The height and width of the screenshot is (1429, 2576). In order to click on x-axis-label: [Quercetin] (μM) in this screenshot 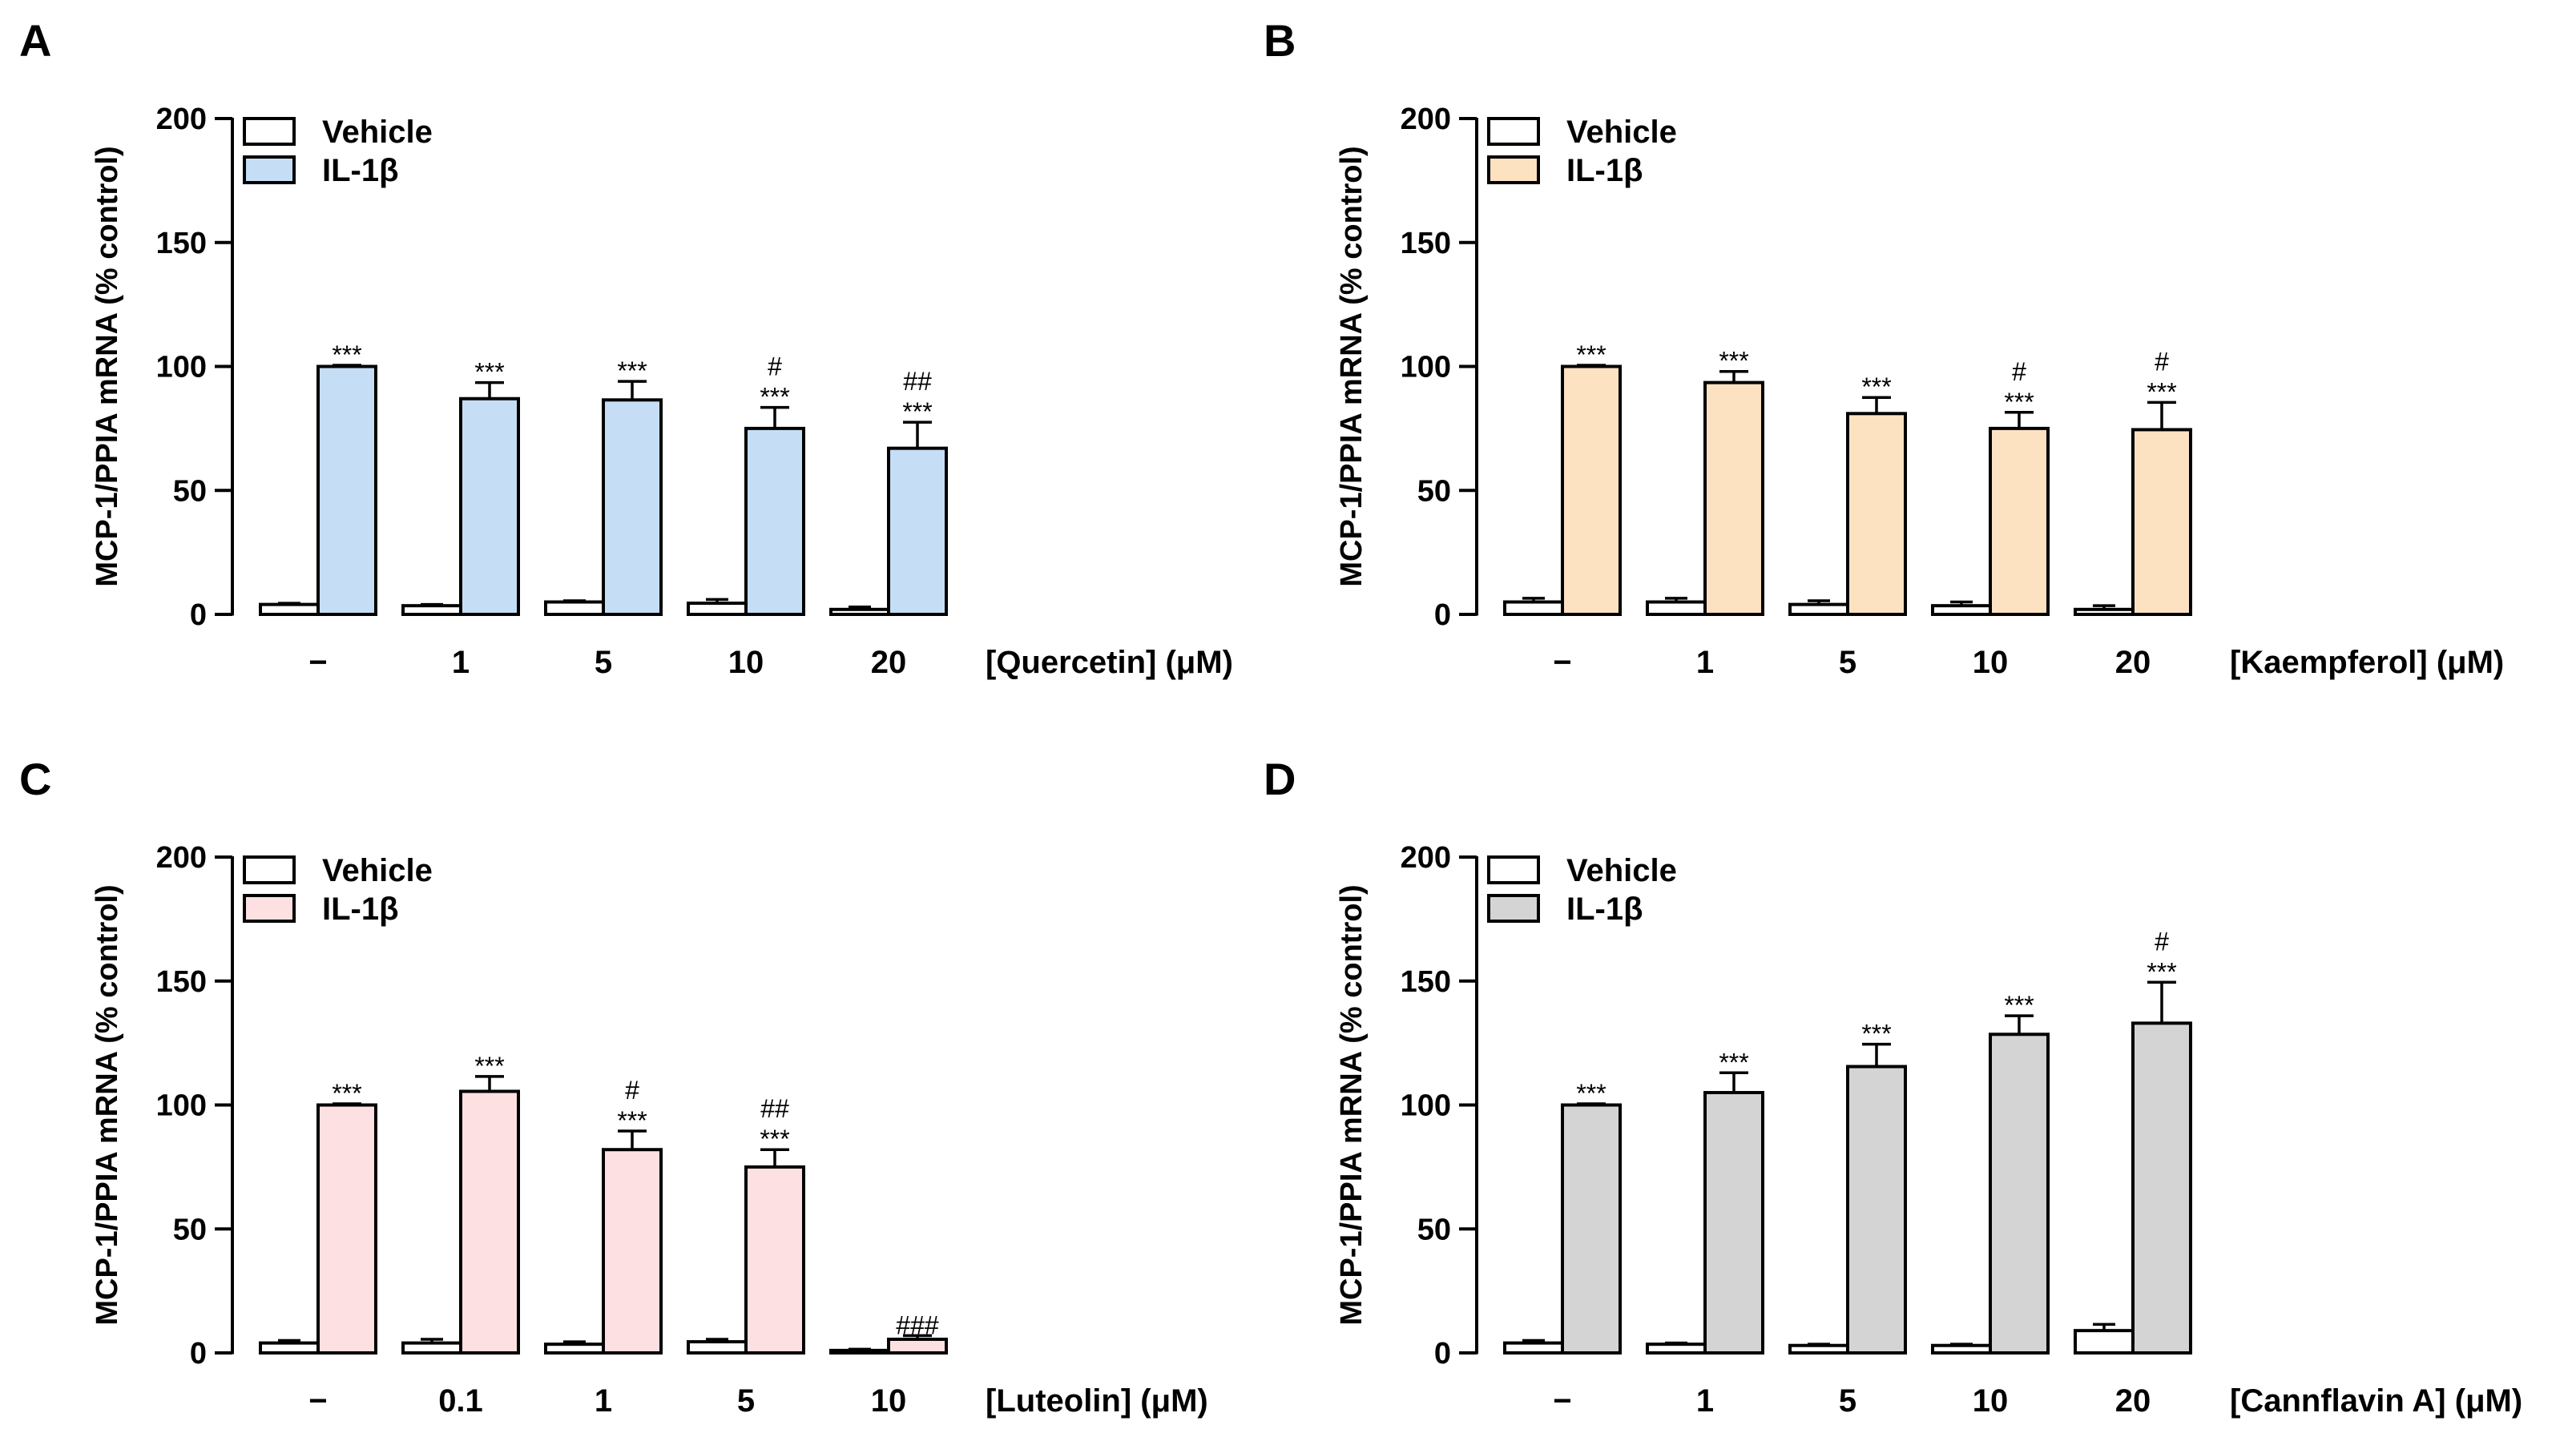, I will do `click(1109, 662)`.